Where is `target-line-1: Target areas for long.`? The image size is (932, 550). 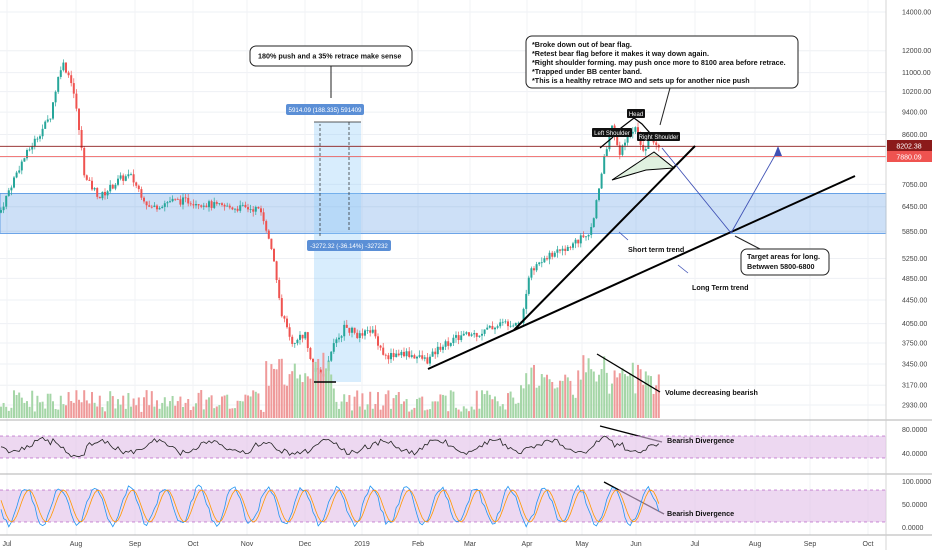 target-line-1: Target areas for long. is located at coordinates (783, 256).